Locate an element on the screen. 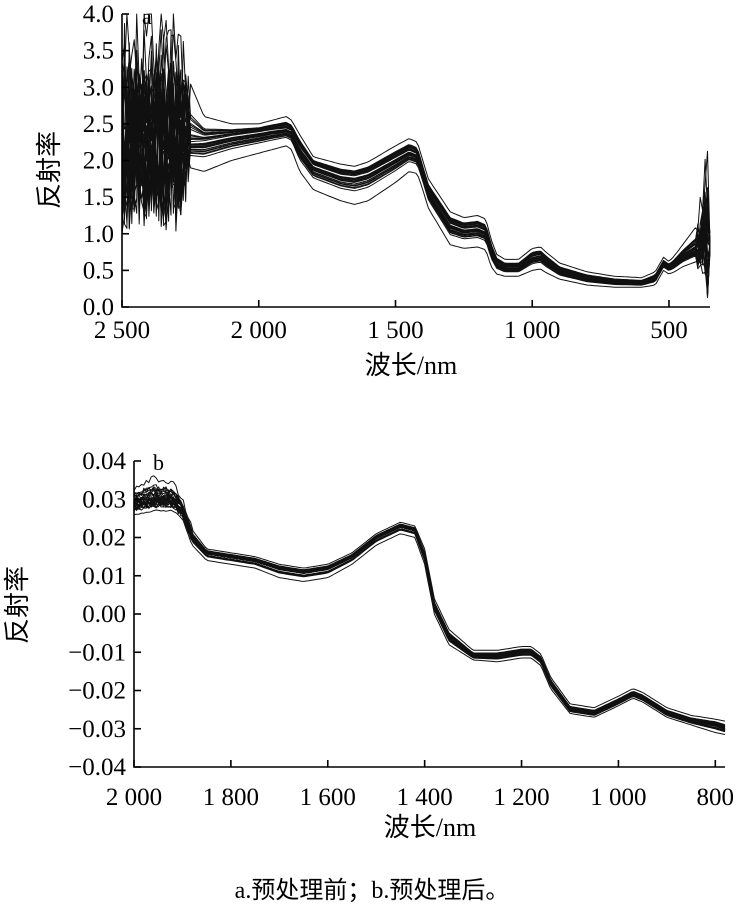 The image size is (744, 912). panel-b-x-tick-label: 1 000 is located at coordinates (618, 797).